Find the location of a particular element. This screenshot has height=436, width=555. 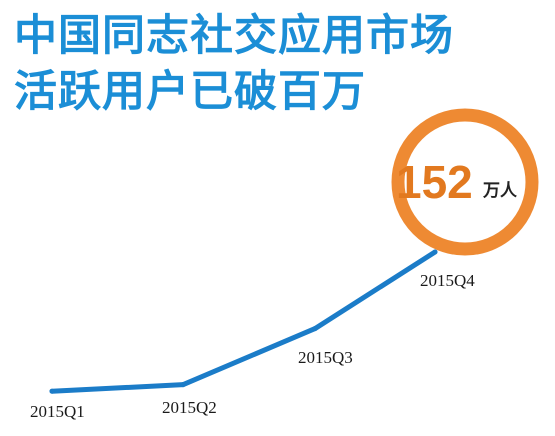

category-label-2015Q3: 2015Q3 is located at coordinates (325, 357).